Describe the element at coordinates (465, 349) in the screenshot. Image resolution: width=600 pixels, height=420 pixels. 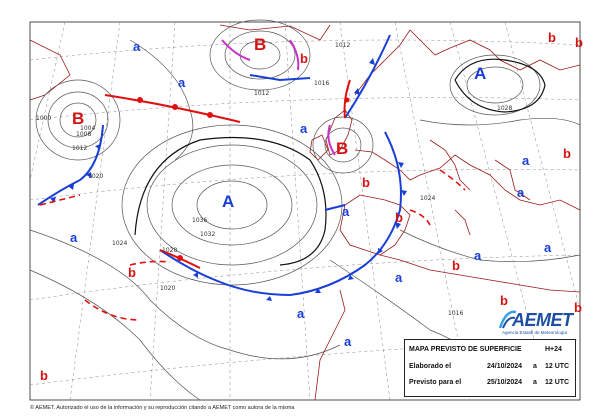
I see `map-title: MAPA PREVISTO DE SUPERFICIE` at that location.